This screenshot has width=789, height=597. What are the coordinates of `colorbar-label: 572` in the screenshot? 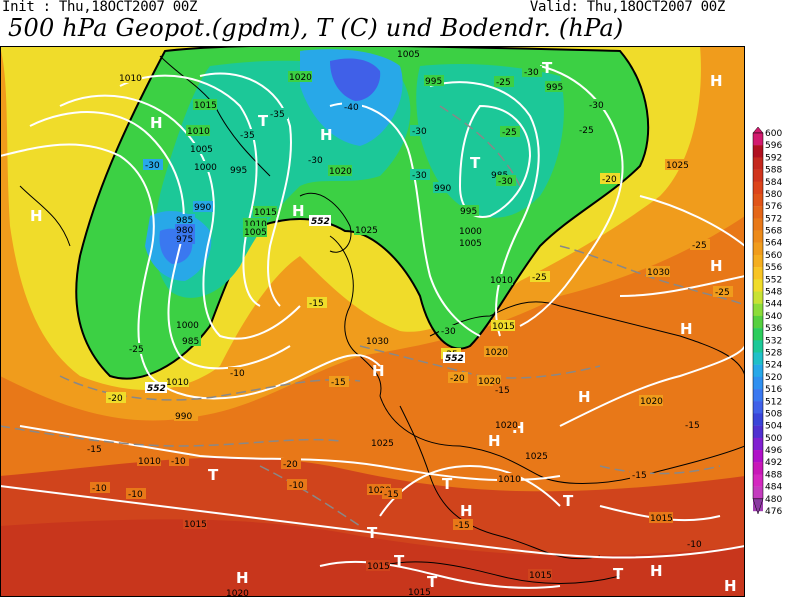 It's located at (773, 219).